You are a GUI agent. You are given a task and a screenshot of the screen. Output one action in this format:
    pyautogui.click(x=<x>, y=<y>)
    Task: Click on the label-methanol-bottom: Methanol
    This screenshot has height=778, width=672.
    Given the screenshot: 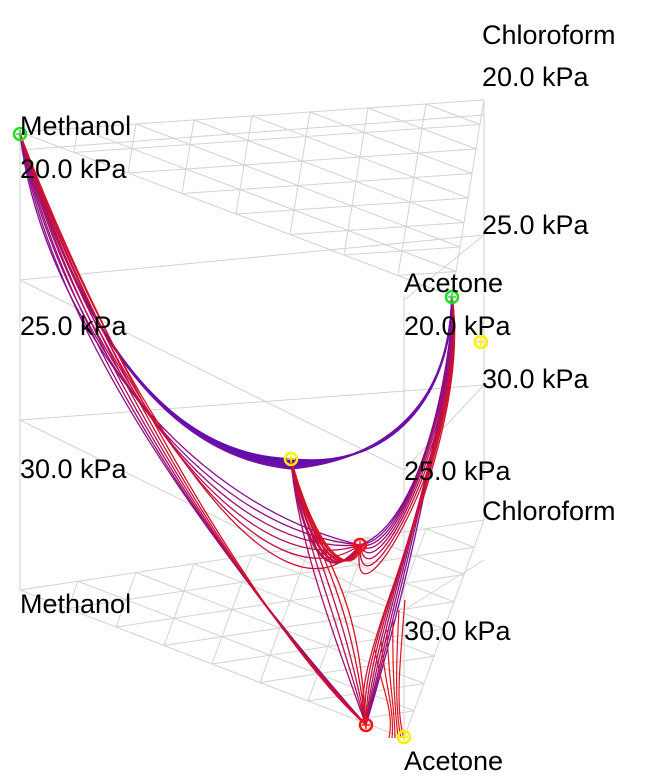 What is the action you would take?
    pyautogui.click(x=75, y=604)
    